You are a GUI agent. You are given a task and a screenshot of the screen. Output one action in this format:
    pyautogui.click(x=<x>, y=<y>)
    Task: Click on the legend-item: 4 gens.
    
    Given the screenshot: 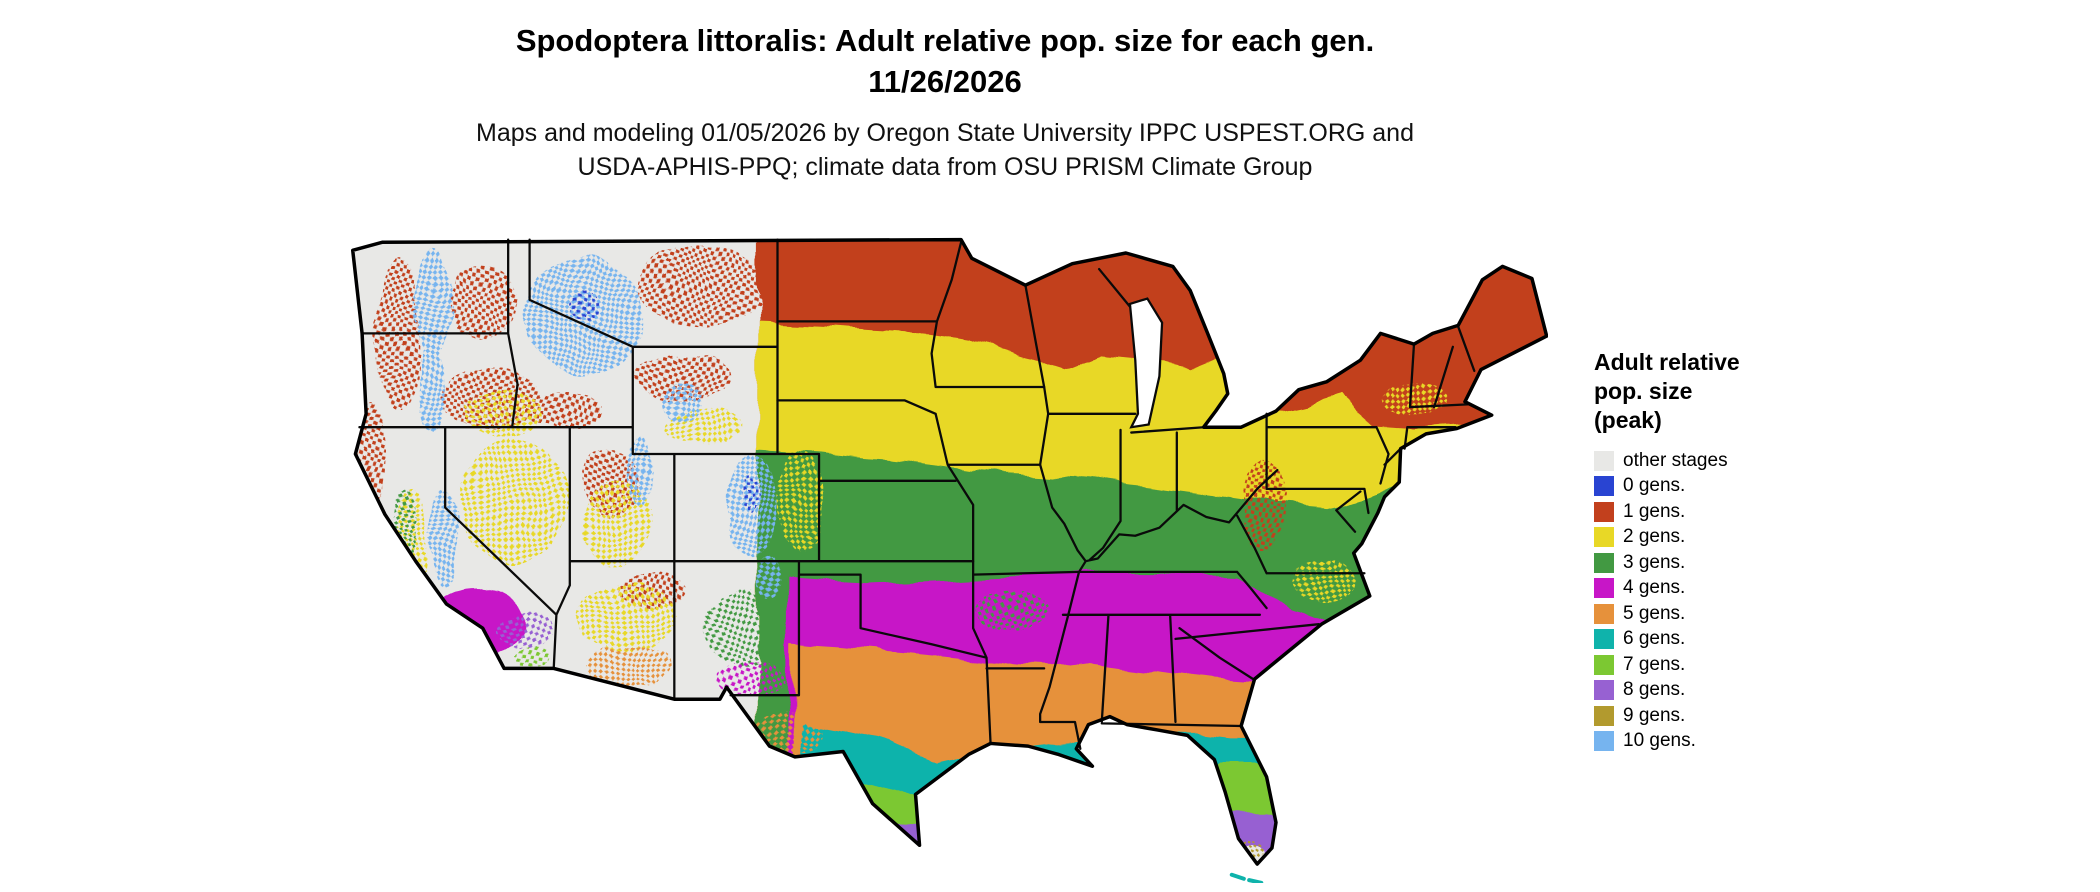 What is the action you would take?
    pyautogui.click(x=1734, y=589)
    